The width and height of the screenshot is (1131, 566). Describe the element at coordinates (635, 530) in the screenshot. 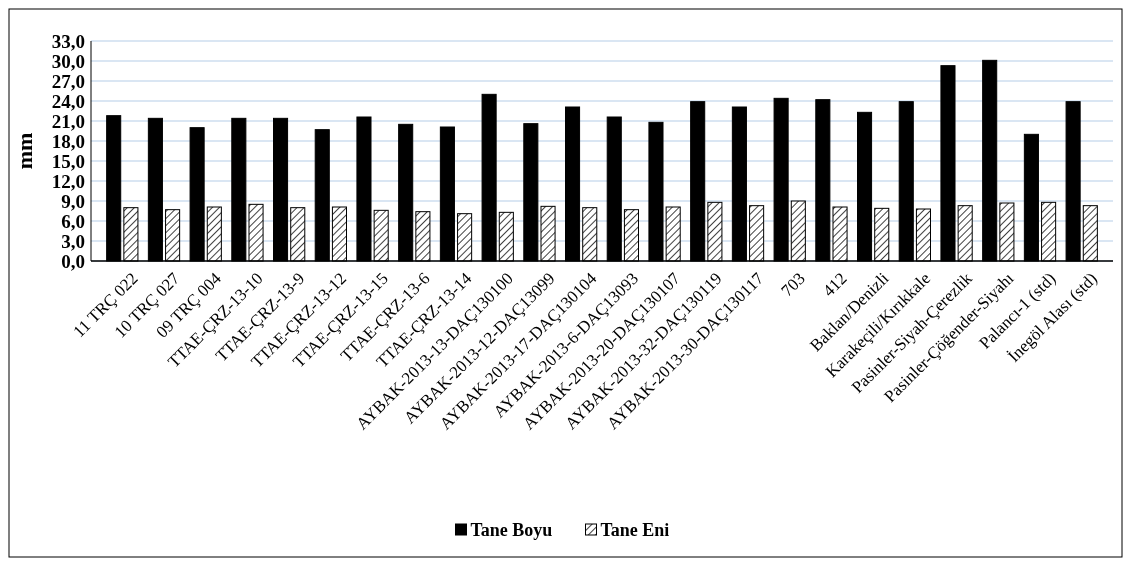

I see `legend-label: Tane Eni` at that location.